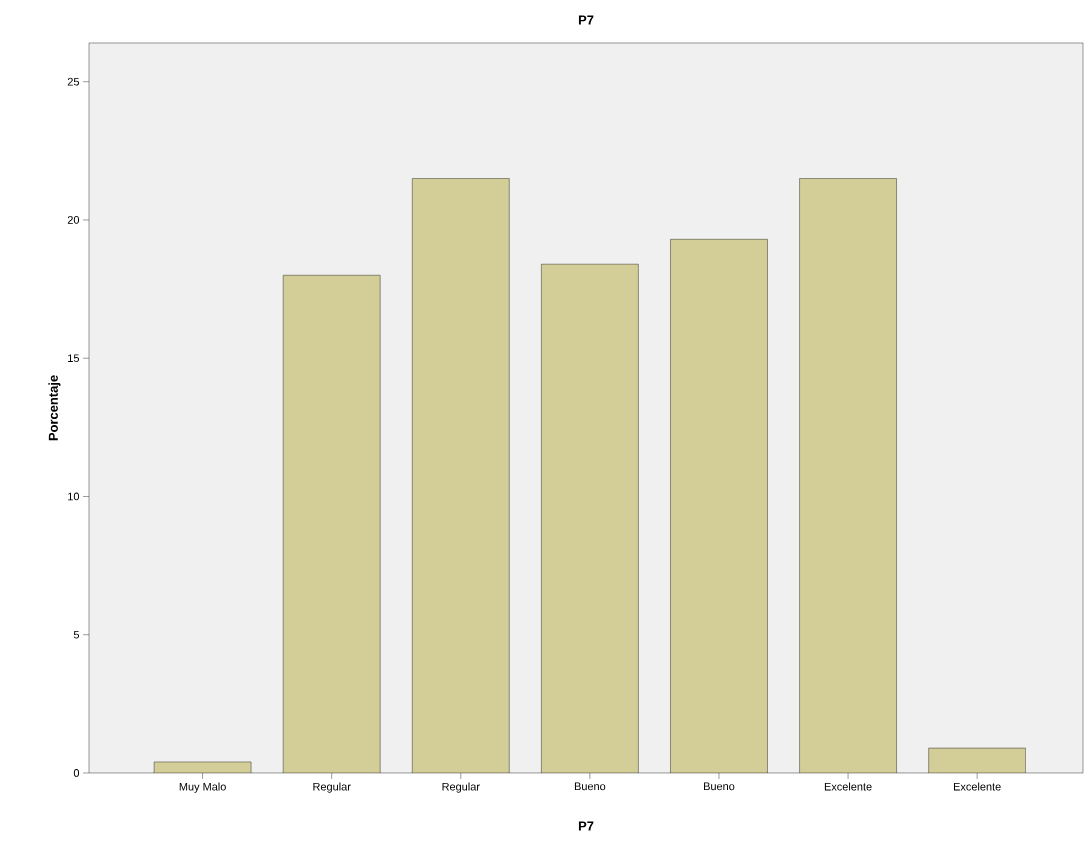 Image resolution: width=1085 pixels, height=855 pixels. What do you see at coordinates (73, 220) in the screenshot?
I see `y-tick-label: 20` at bounding box center [73, 220].